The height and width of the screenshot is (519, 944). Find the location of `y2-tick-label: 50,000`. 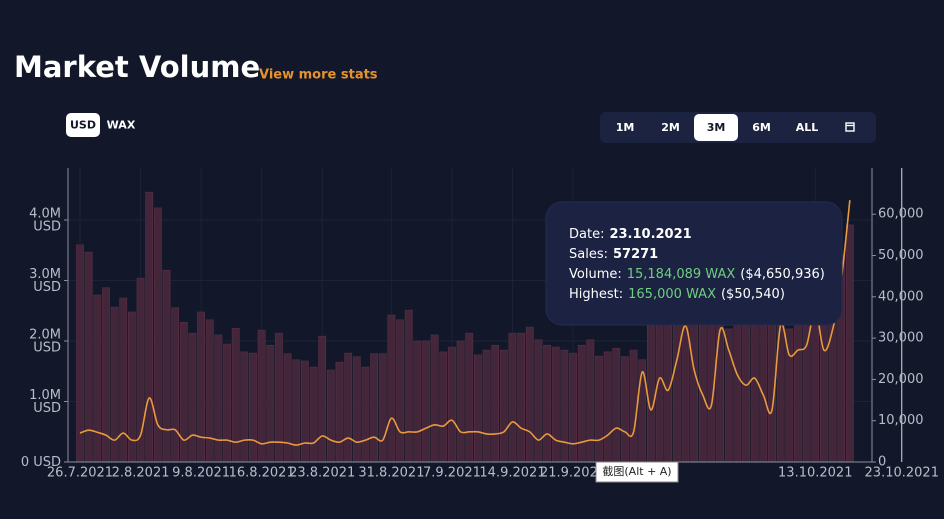

y2-tick-label: 50,000 is located at coordinates (901, 255).